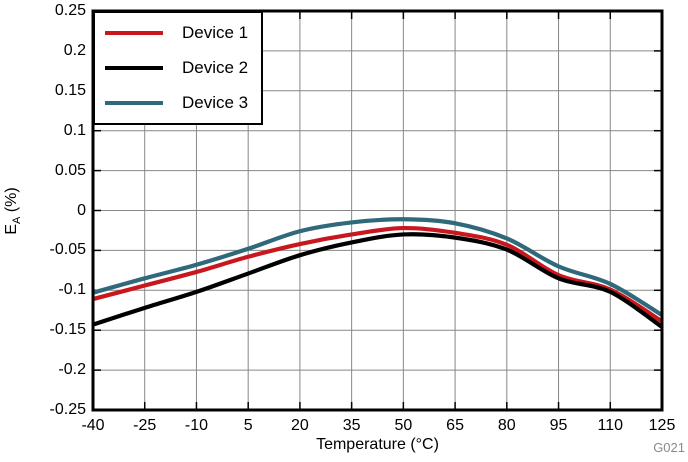 This screenshot has width=688, height=462. Describe the element at coordinates (70, 10) in the screenshot. I see `y-tick-label: 0.25` at that location.